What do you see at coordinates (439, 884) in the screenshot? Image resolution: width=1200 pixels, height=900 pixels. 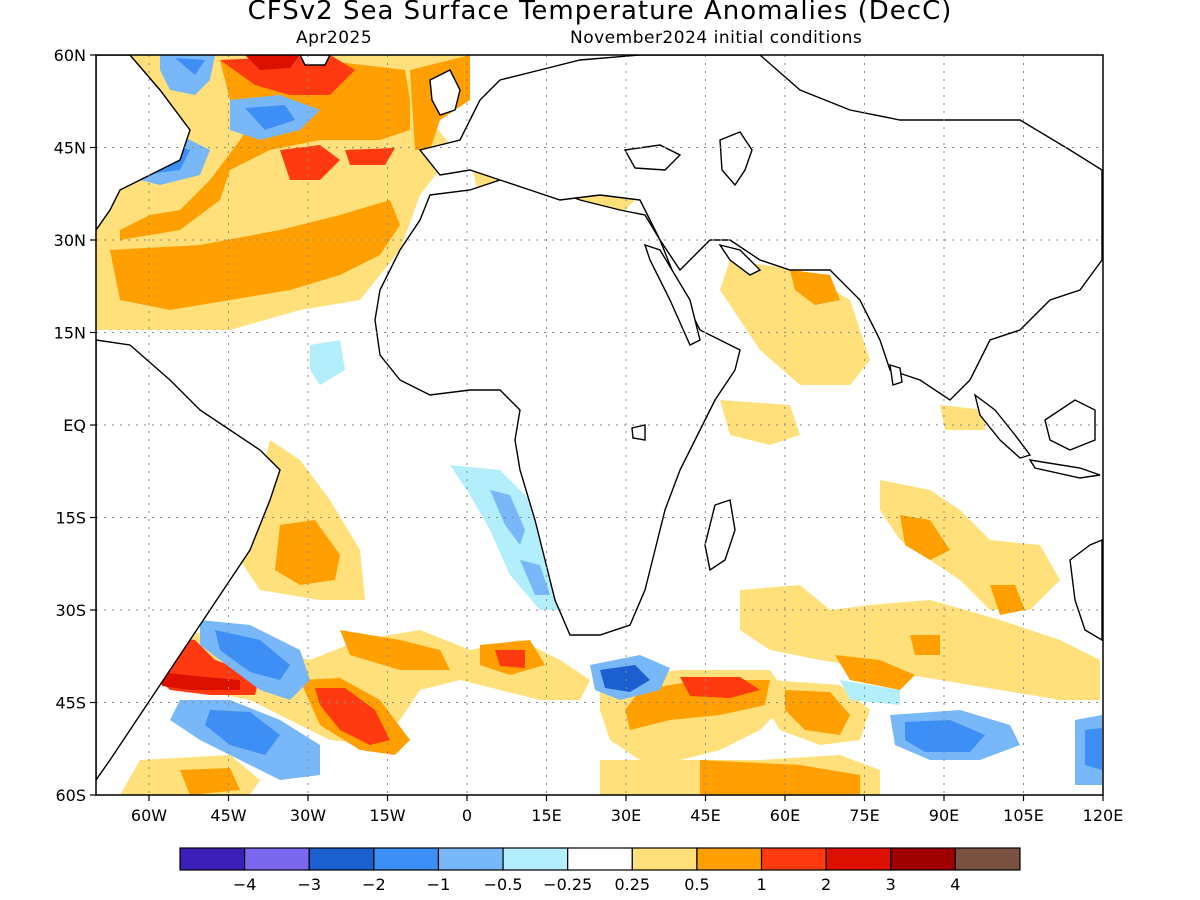 I see `colorbar-label: −1` at bounding box center [439, 884].